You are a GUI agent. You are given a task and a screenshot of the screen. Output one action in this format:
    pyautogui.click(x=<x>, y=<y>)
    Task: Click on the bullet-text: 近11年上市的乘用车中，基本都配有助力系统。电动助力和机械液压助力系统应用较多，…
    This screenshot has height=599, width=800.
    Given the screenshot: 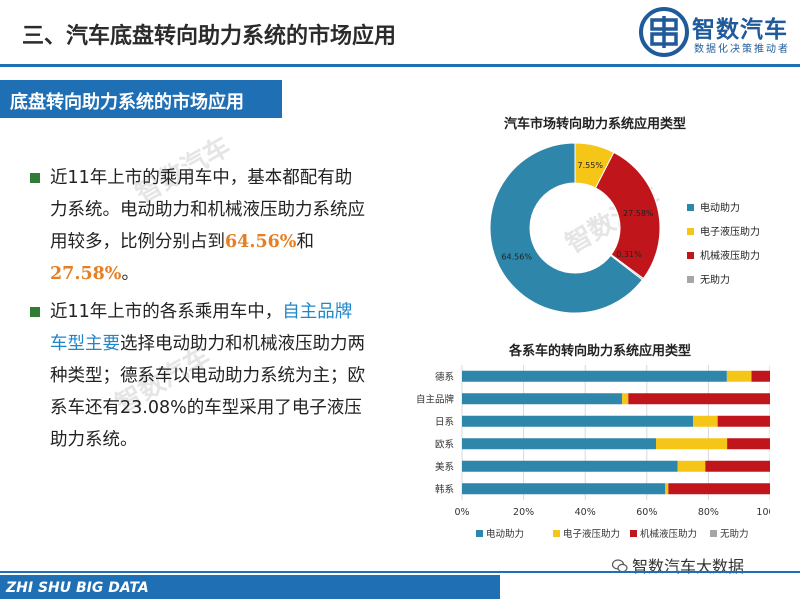 What is the action you would take?
    pyautogui.click(x=207, y=210)
    